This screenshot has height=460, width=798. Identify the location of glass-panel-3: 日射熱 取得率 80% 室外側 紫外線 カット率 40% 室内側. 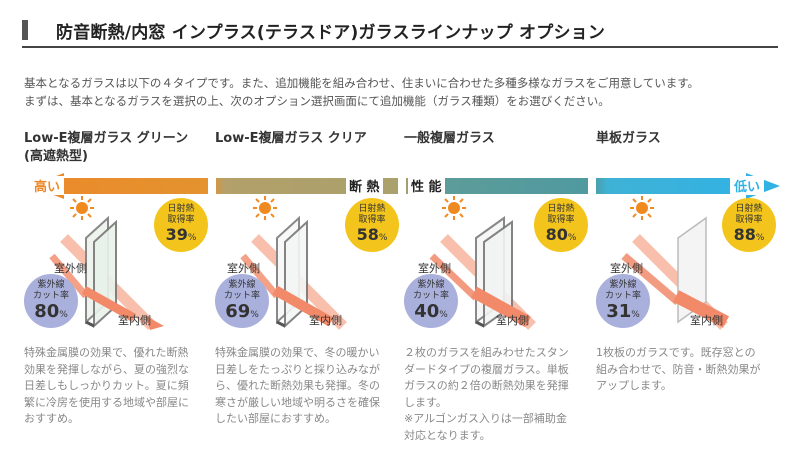
(496, 263).